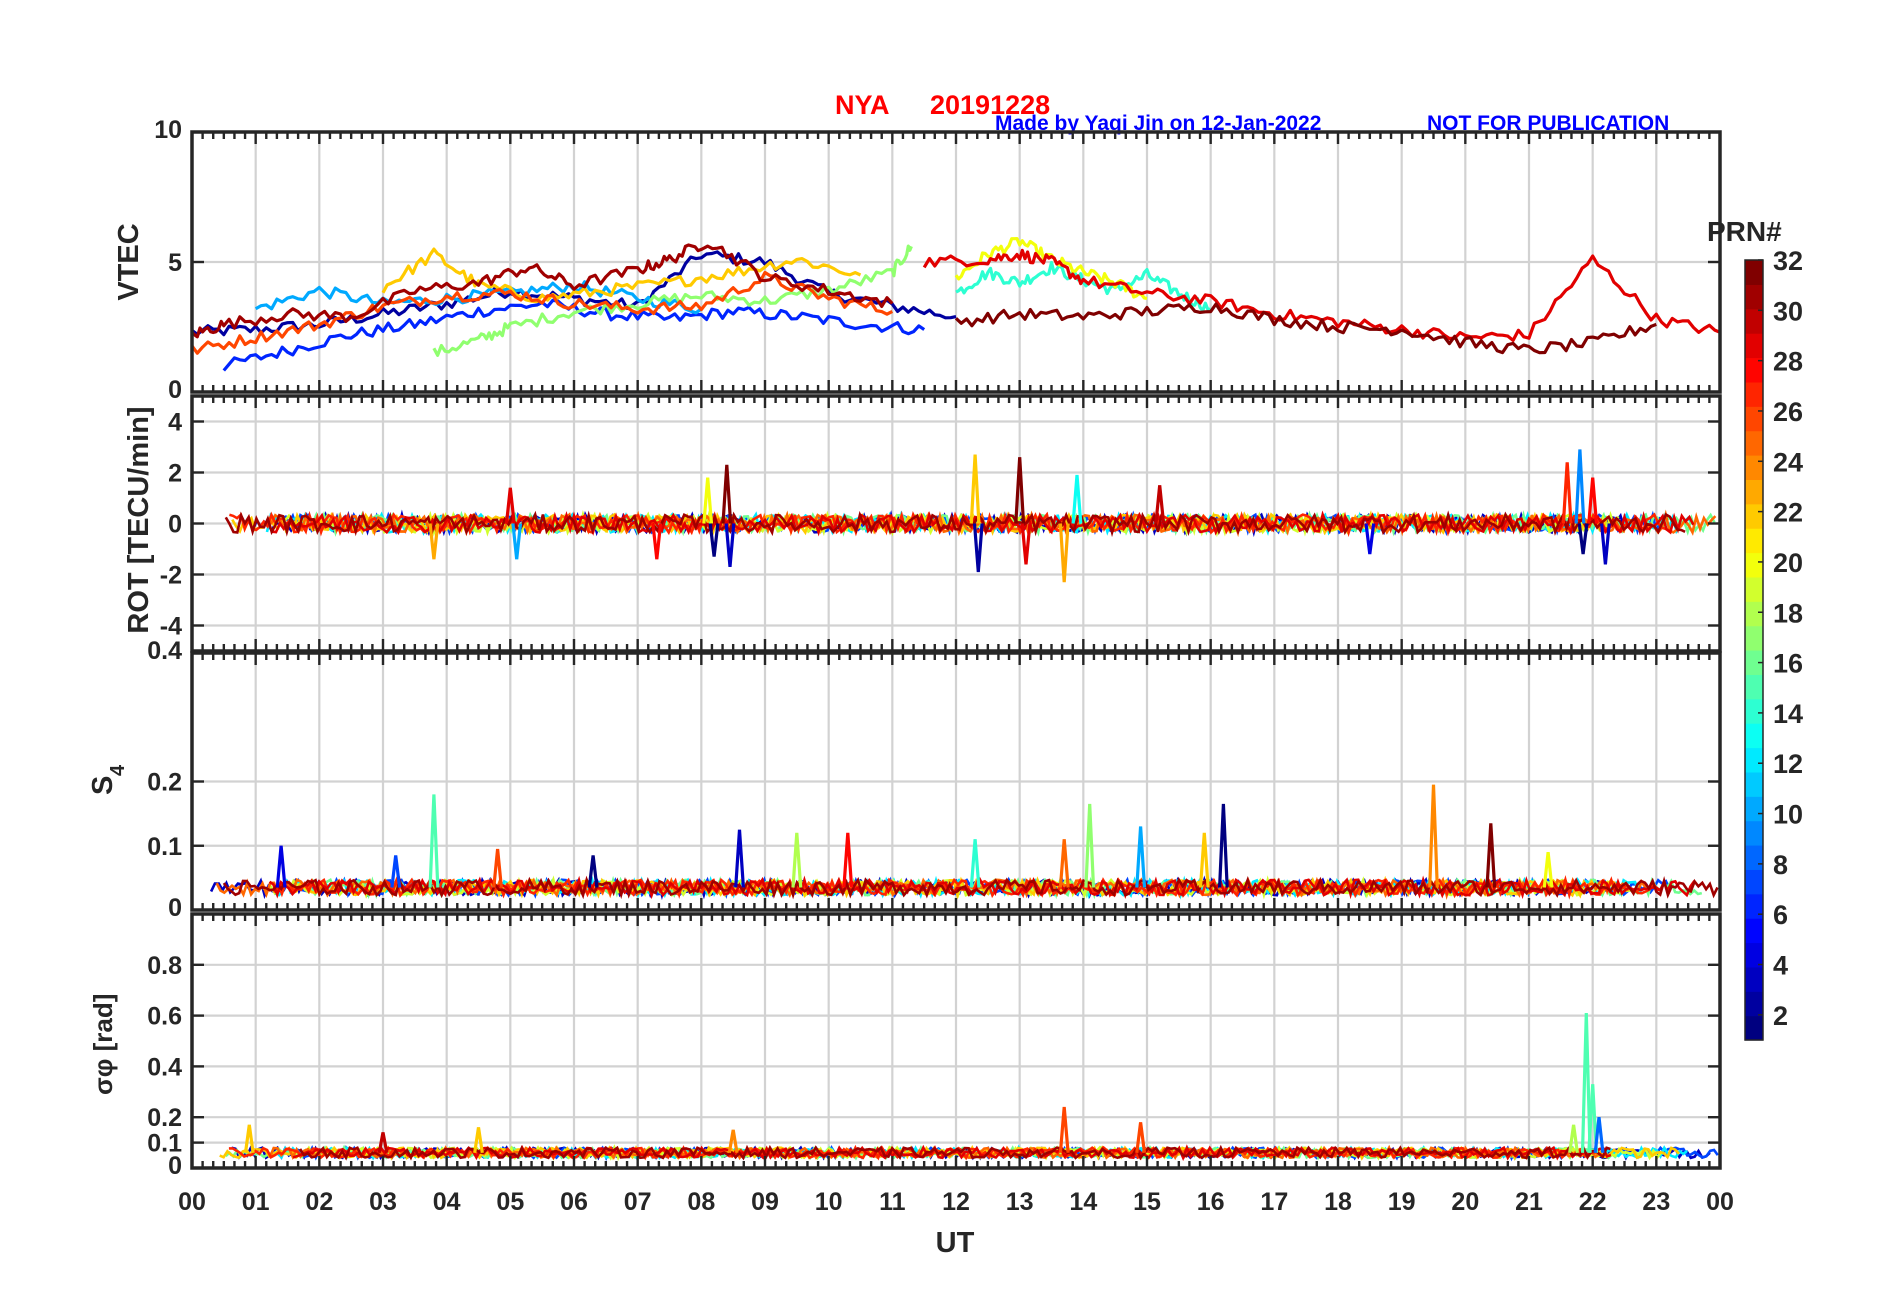  Describe the element at coordinates (1465, 1202) in the screenshot. I see `xtick-label: 20` at that location.